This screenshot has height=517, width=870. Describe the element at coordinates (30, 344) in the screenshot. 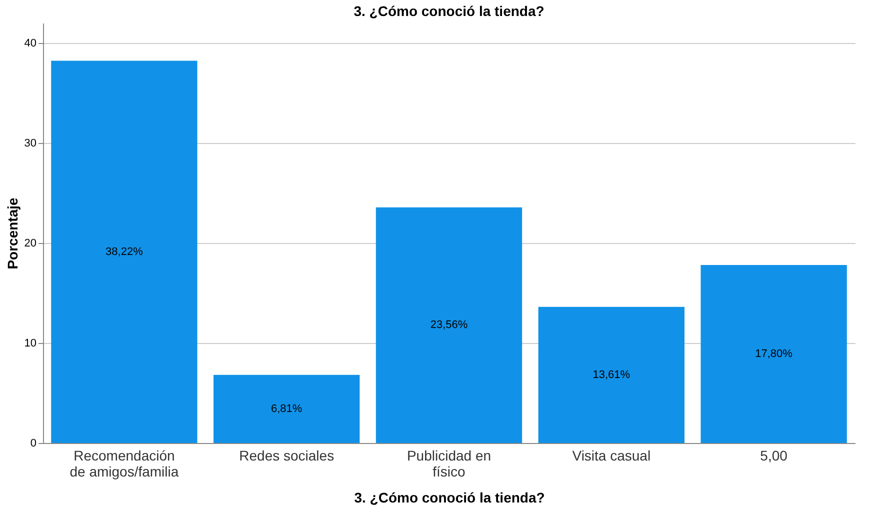

I see `y-tick-label: 10` at that location.